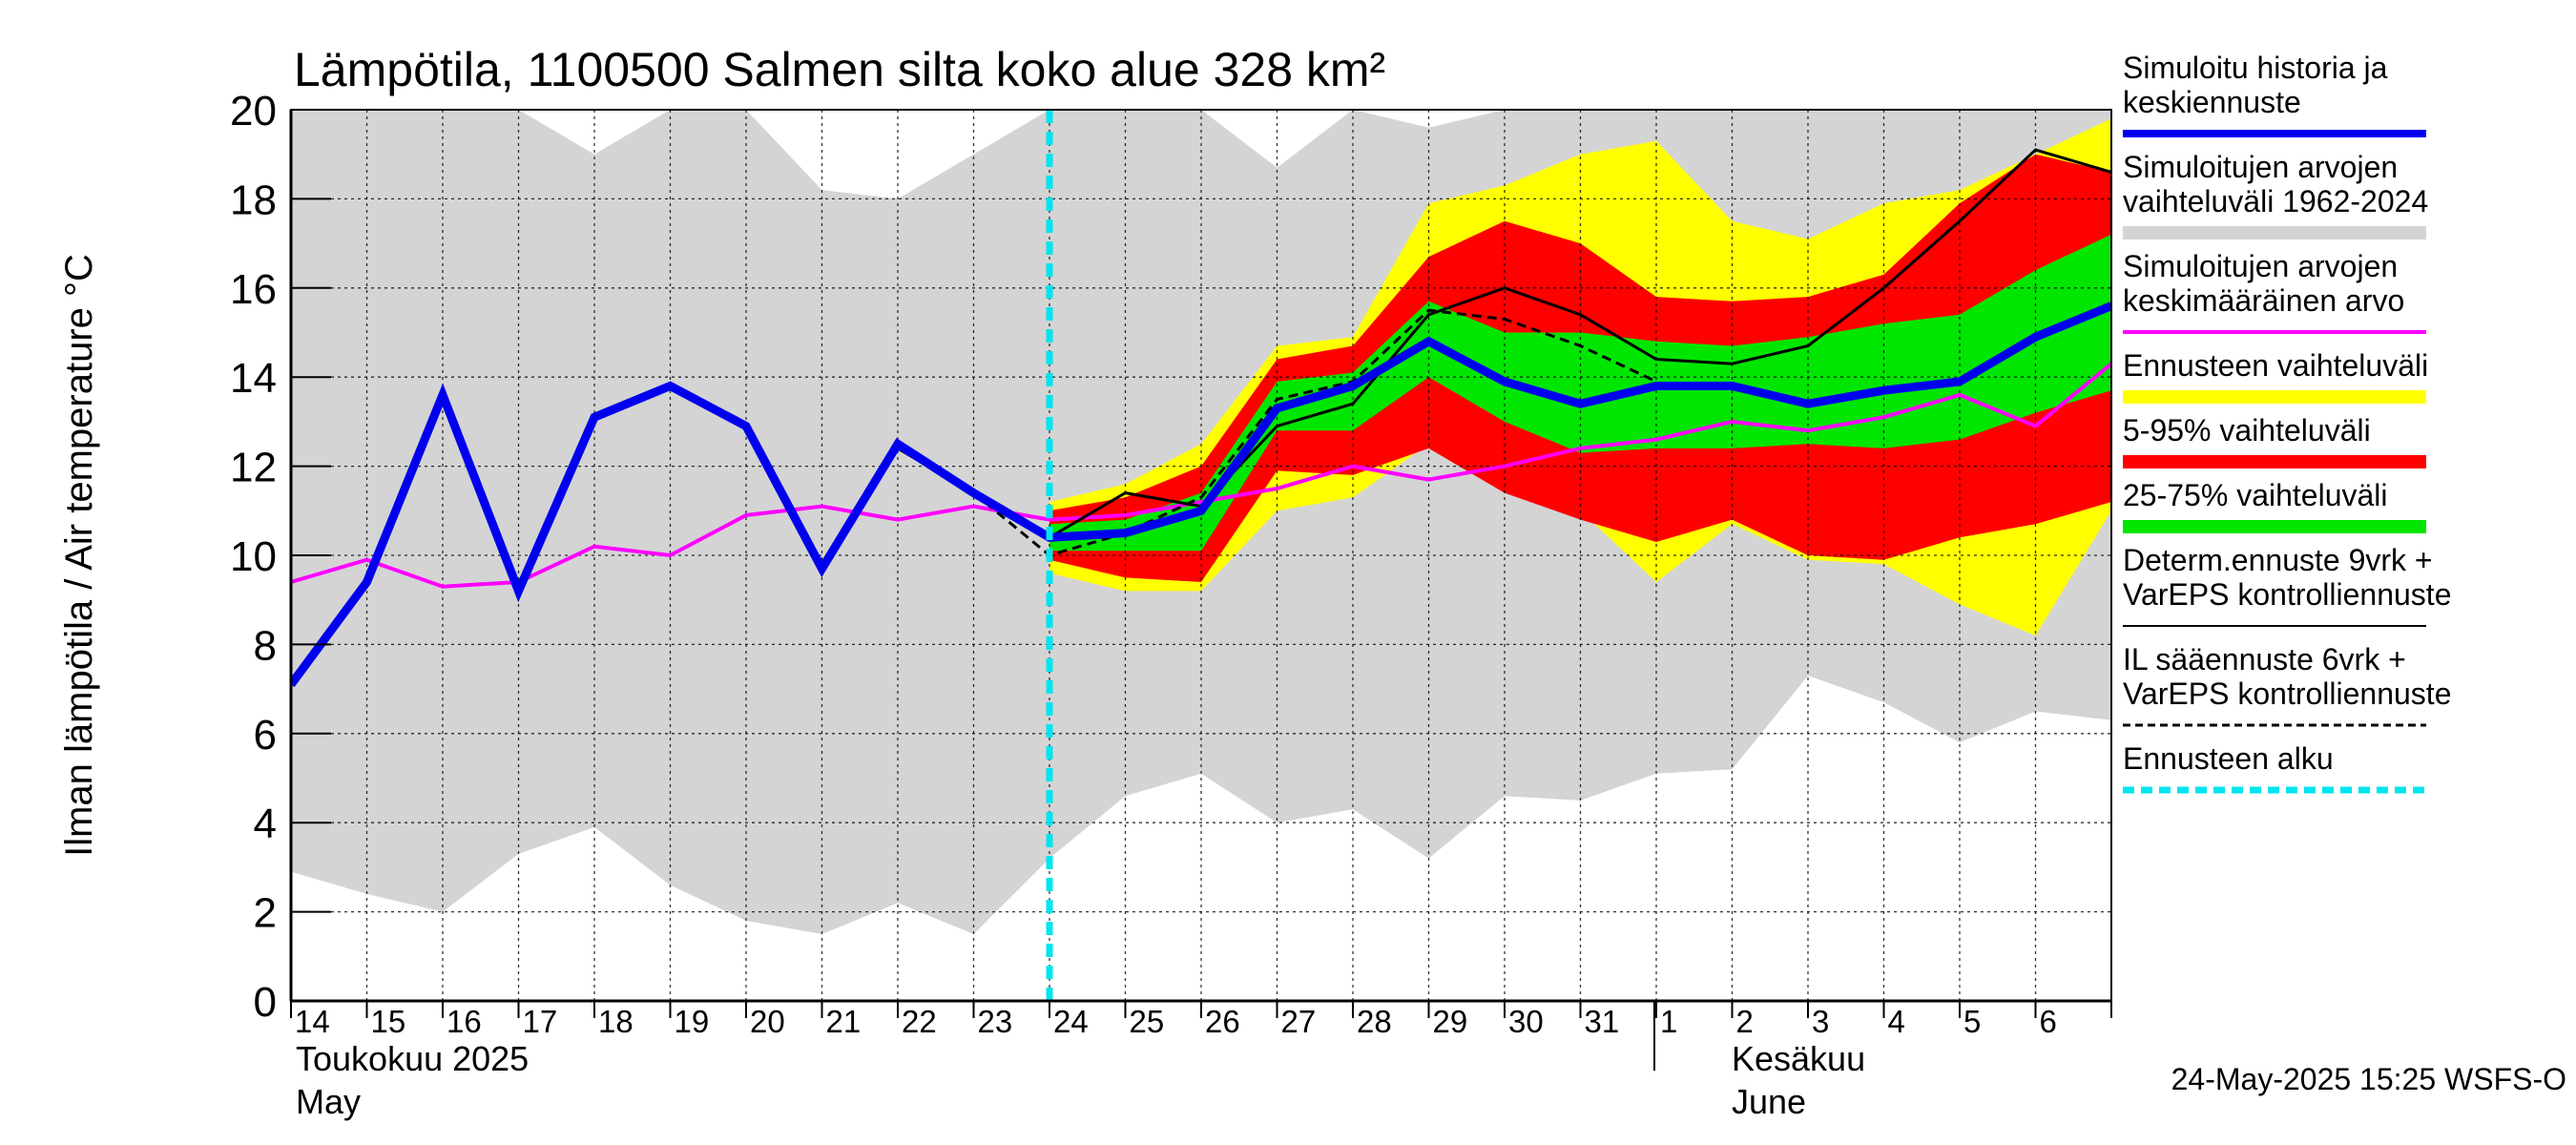 This screenshot has width=2576, height=1145. What do you see at coordinates (265, 735) in the screenshot?
I see `y-tick-label: 6` at bounding box center [265, 735].